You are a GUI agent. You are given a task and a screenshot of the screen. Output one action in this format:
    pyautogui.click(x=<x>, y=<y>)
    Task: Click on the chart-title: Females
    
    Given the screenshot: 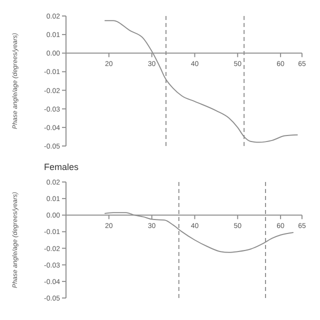 What is the action you would take?
    pyautogui.click(x=61, y=167)
    